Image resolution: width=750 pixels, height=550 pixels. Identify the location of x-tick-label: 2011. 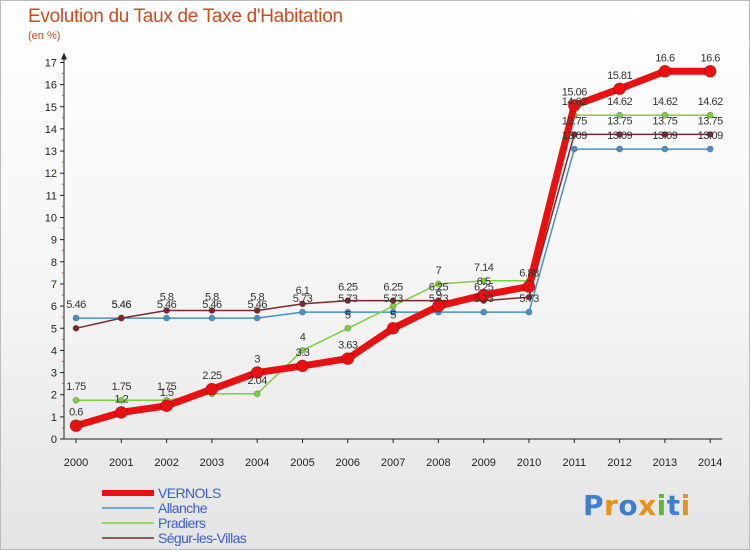
(574, 463).